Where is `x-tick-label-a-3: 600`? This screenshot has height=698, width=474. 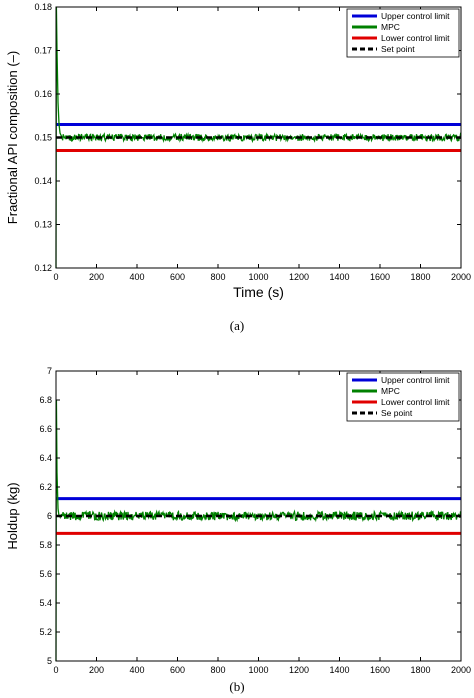
x-tick-label-a-3: 600 is located at coordinates (177, 277).